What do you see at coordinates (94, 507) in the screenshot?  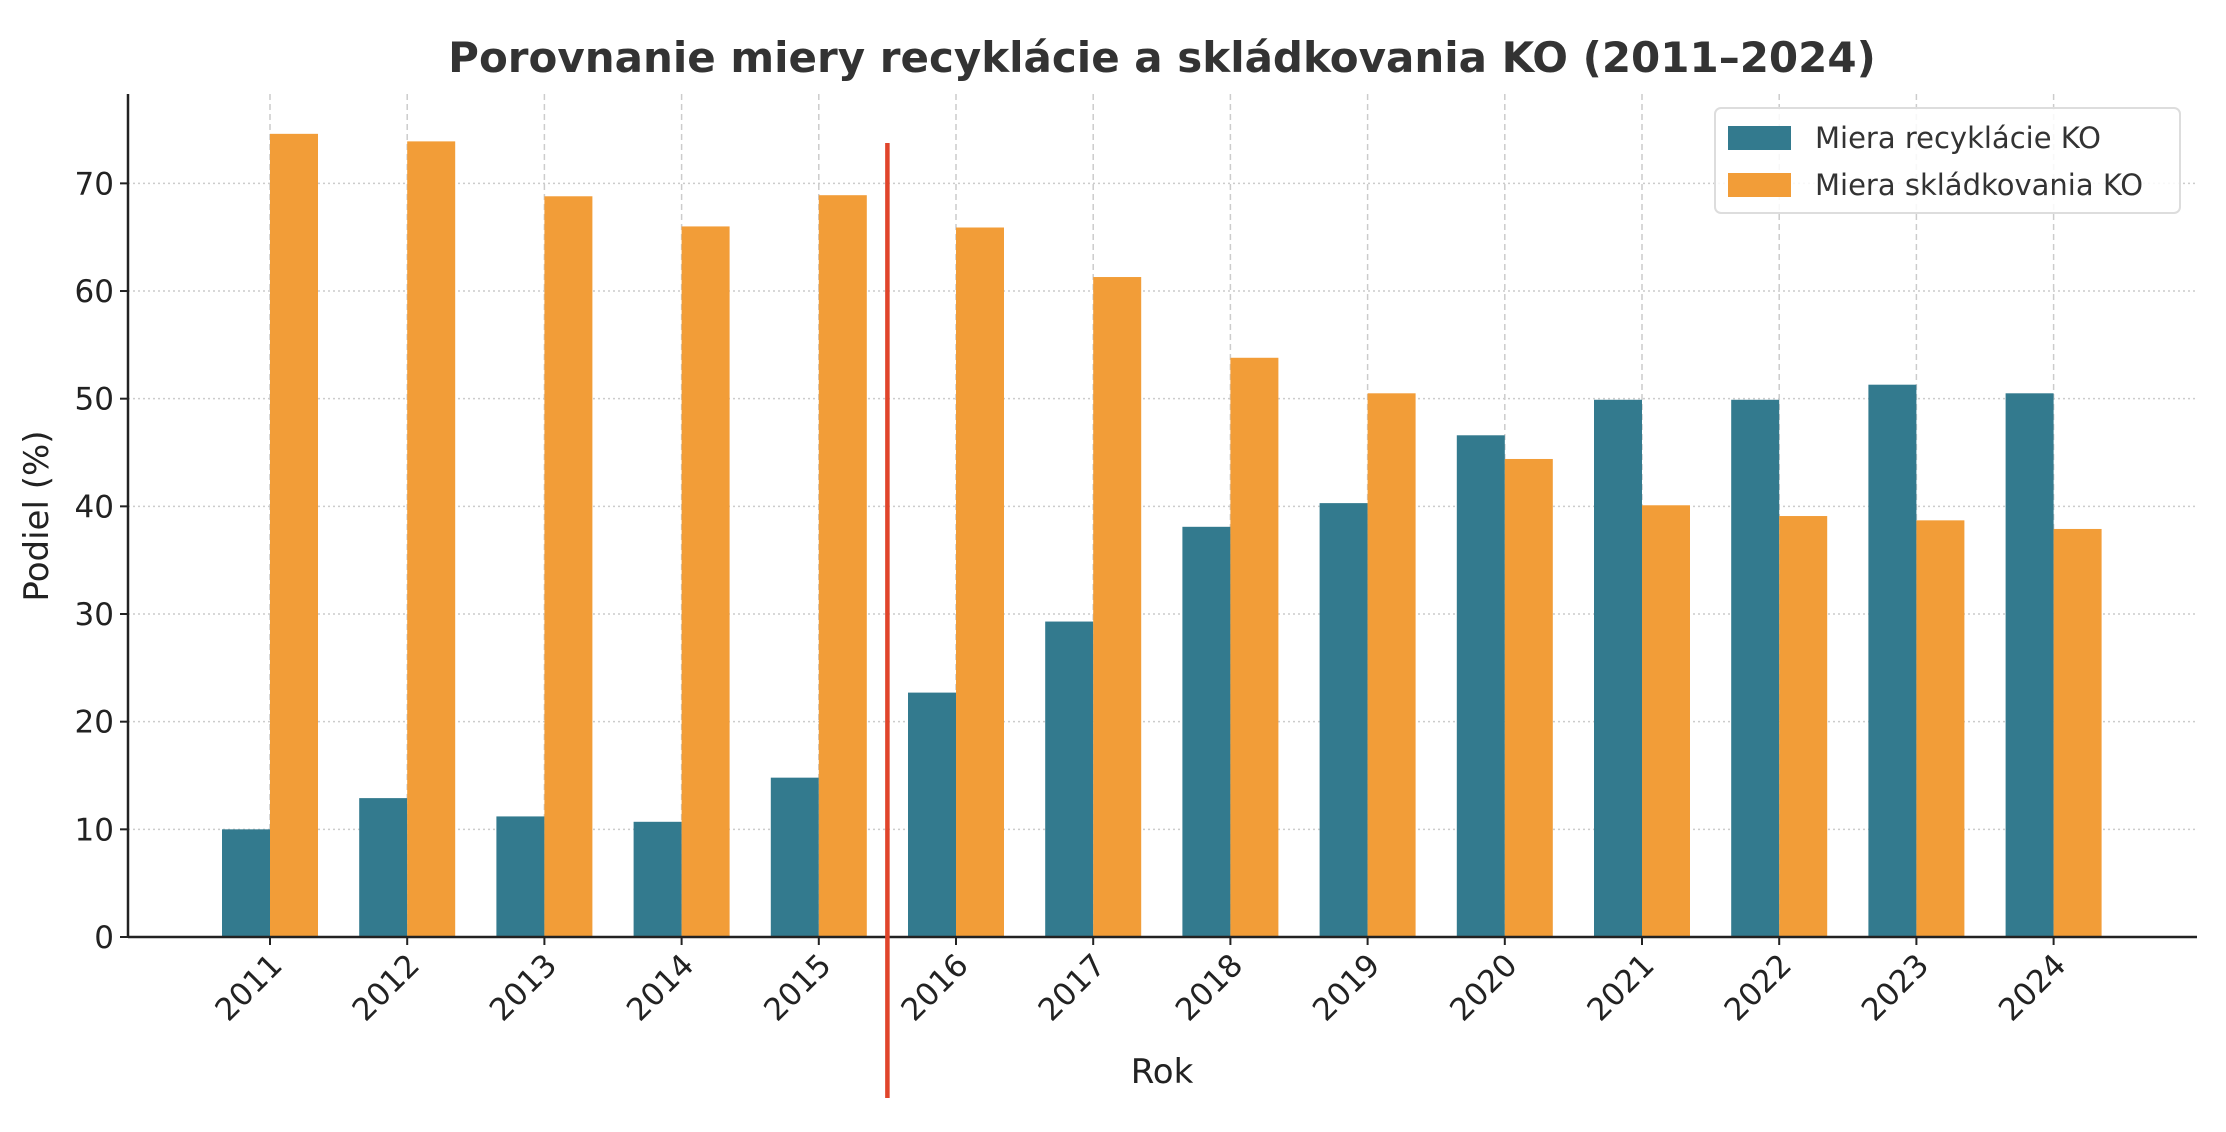 I see `y-tick-label: 40` at bounding box center [94, 507].